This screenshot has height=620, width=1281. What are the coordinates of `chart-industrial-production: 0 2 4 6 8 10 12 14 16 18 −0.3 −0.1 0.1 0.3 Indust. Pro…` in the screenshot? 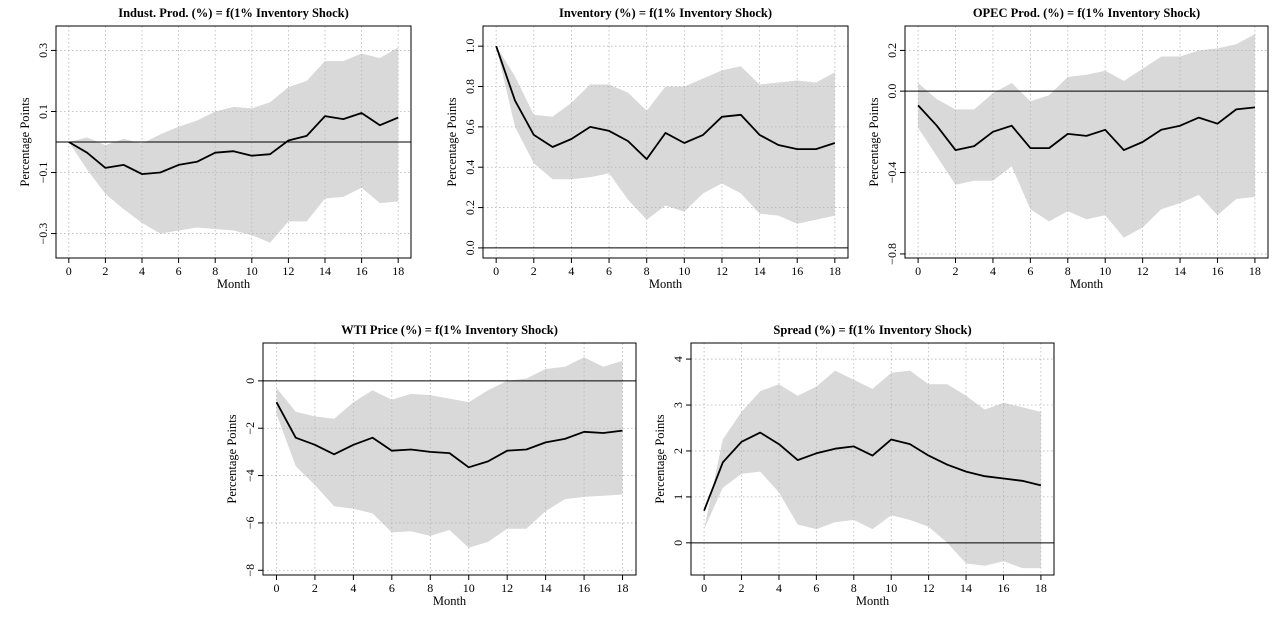 It's located at (215, 148).